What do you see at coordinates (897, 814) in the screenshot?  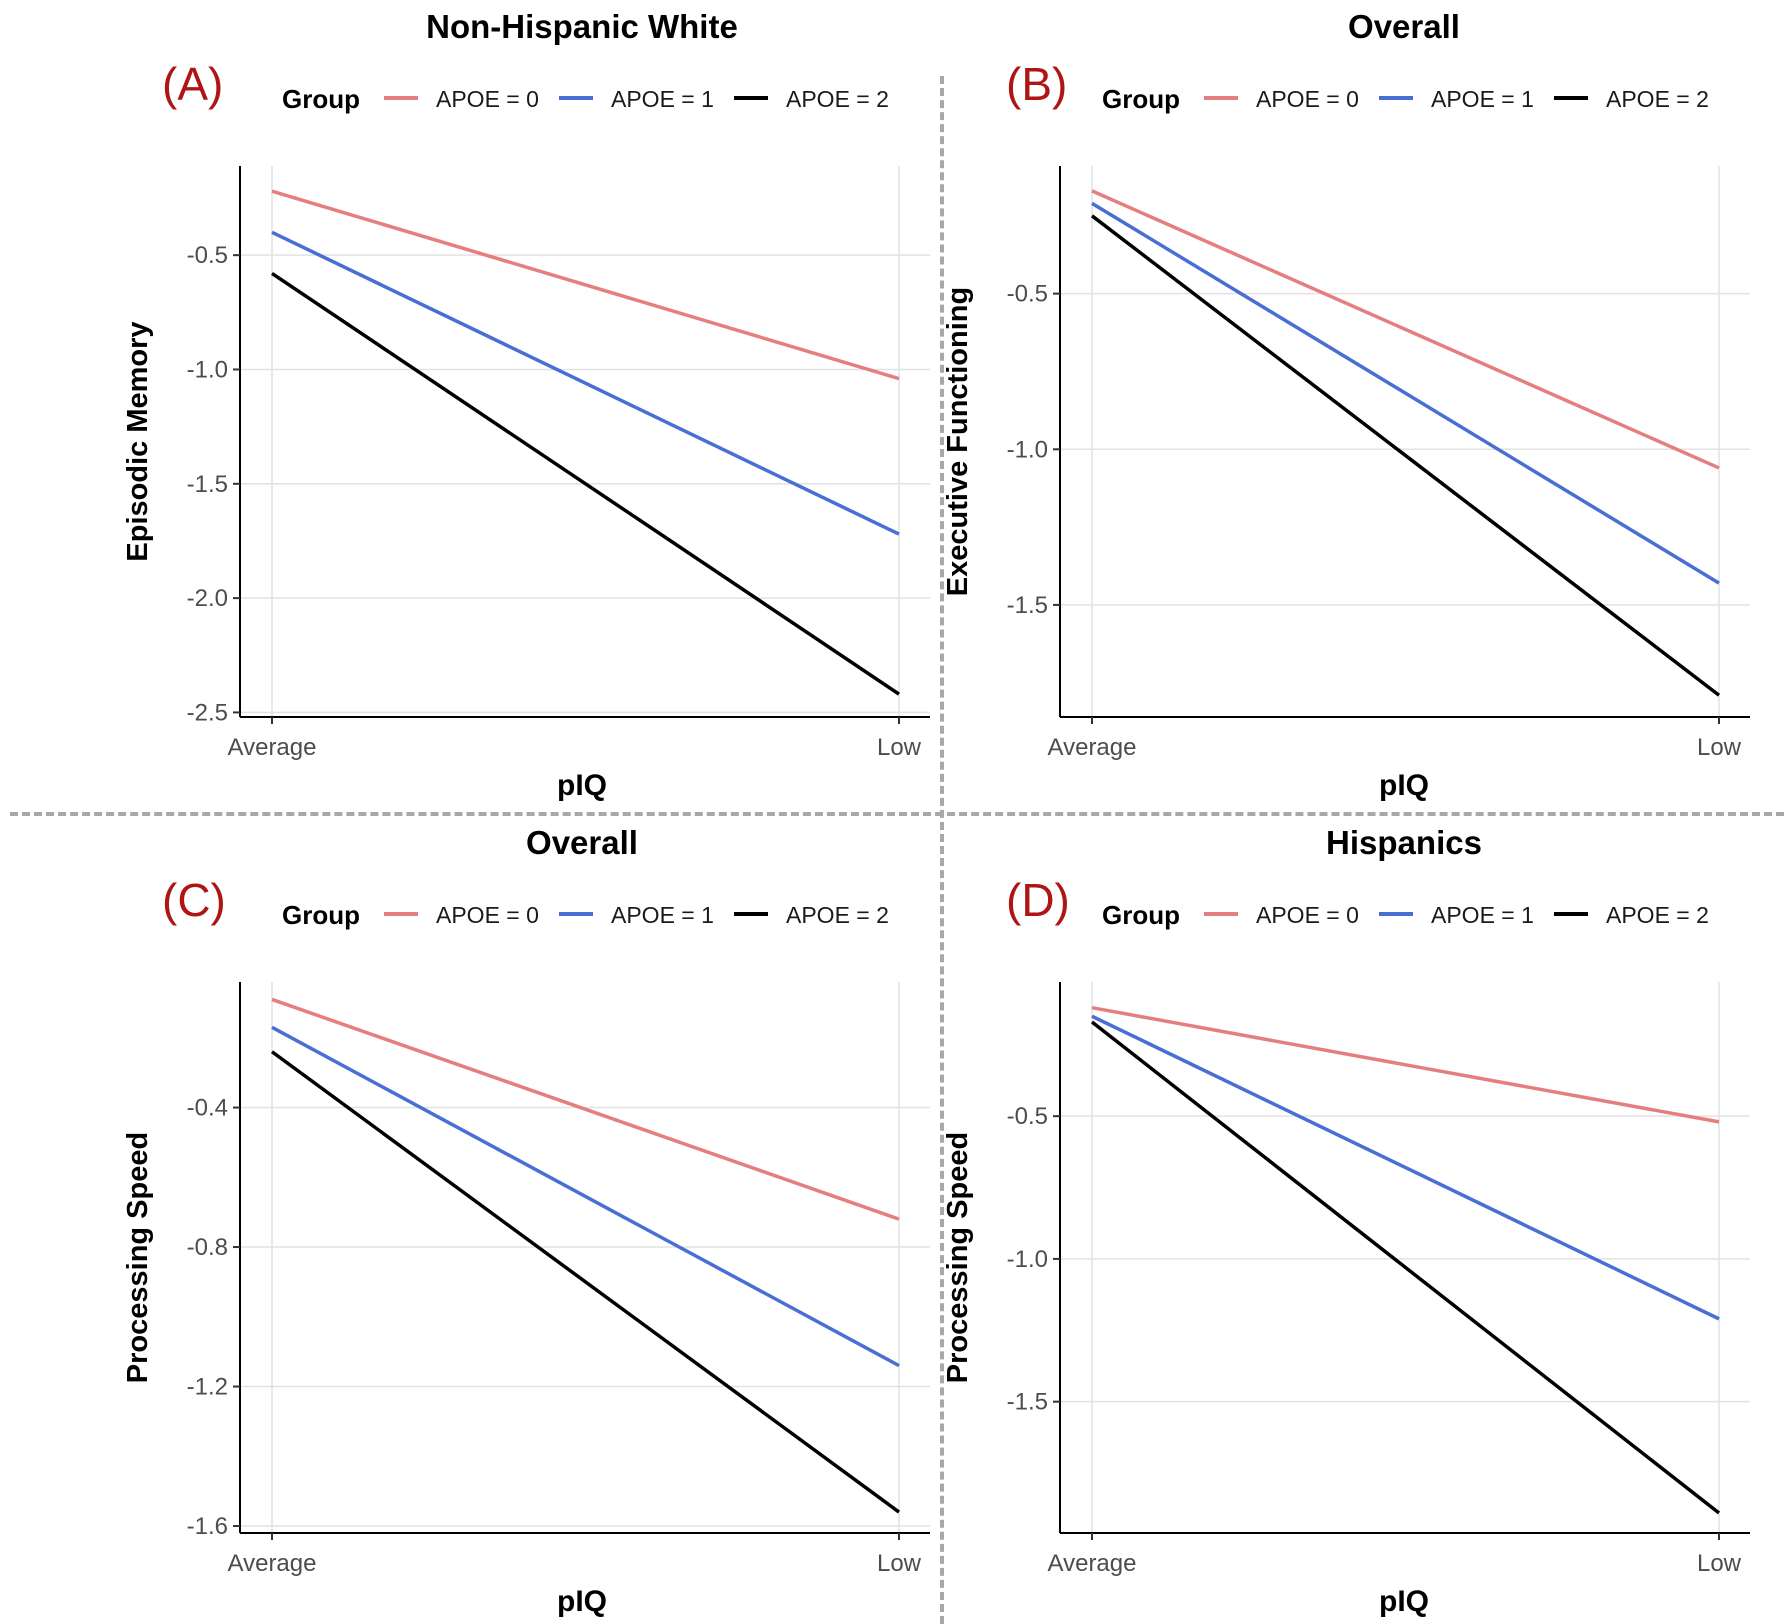 I see `horizontal-divider` at bounding box center [897, 814].